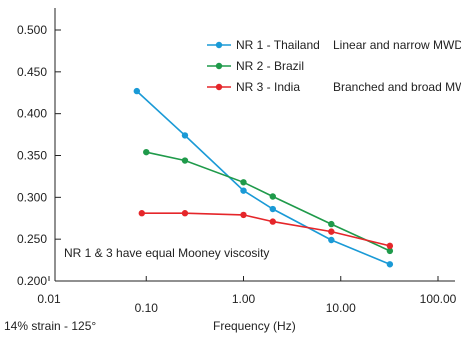 This screenshot has height=338, width=461. Describe the element at coordinates (32, 281) in the screenshot. I see `y-tick-label: 0.200` at that location.